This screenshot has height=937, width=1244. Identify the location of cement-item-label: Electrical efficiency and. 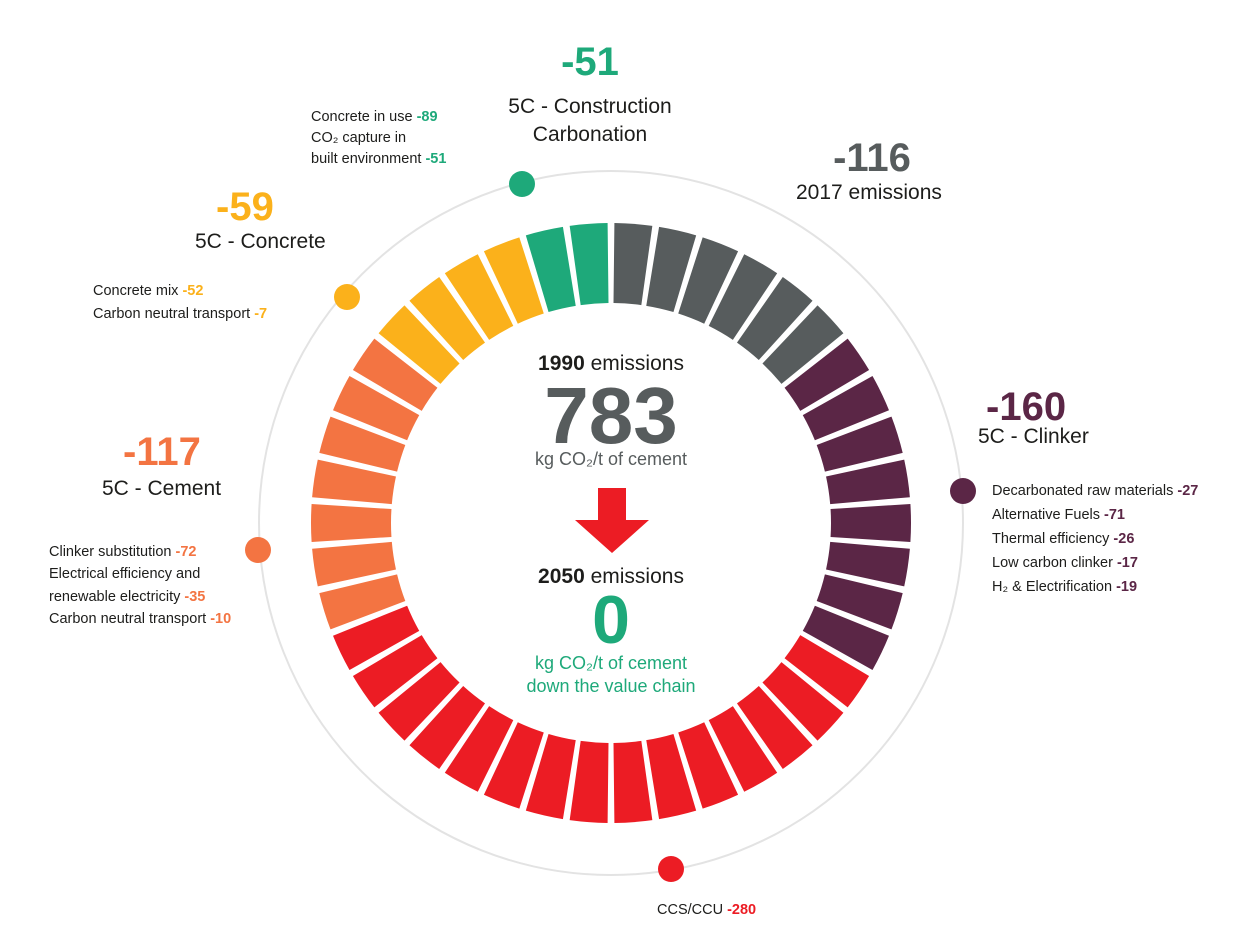
(125, 574).